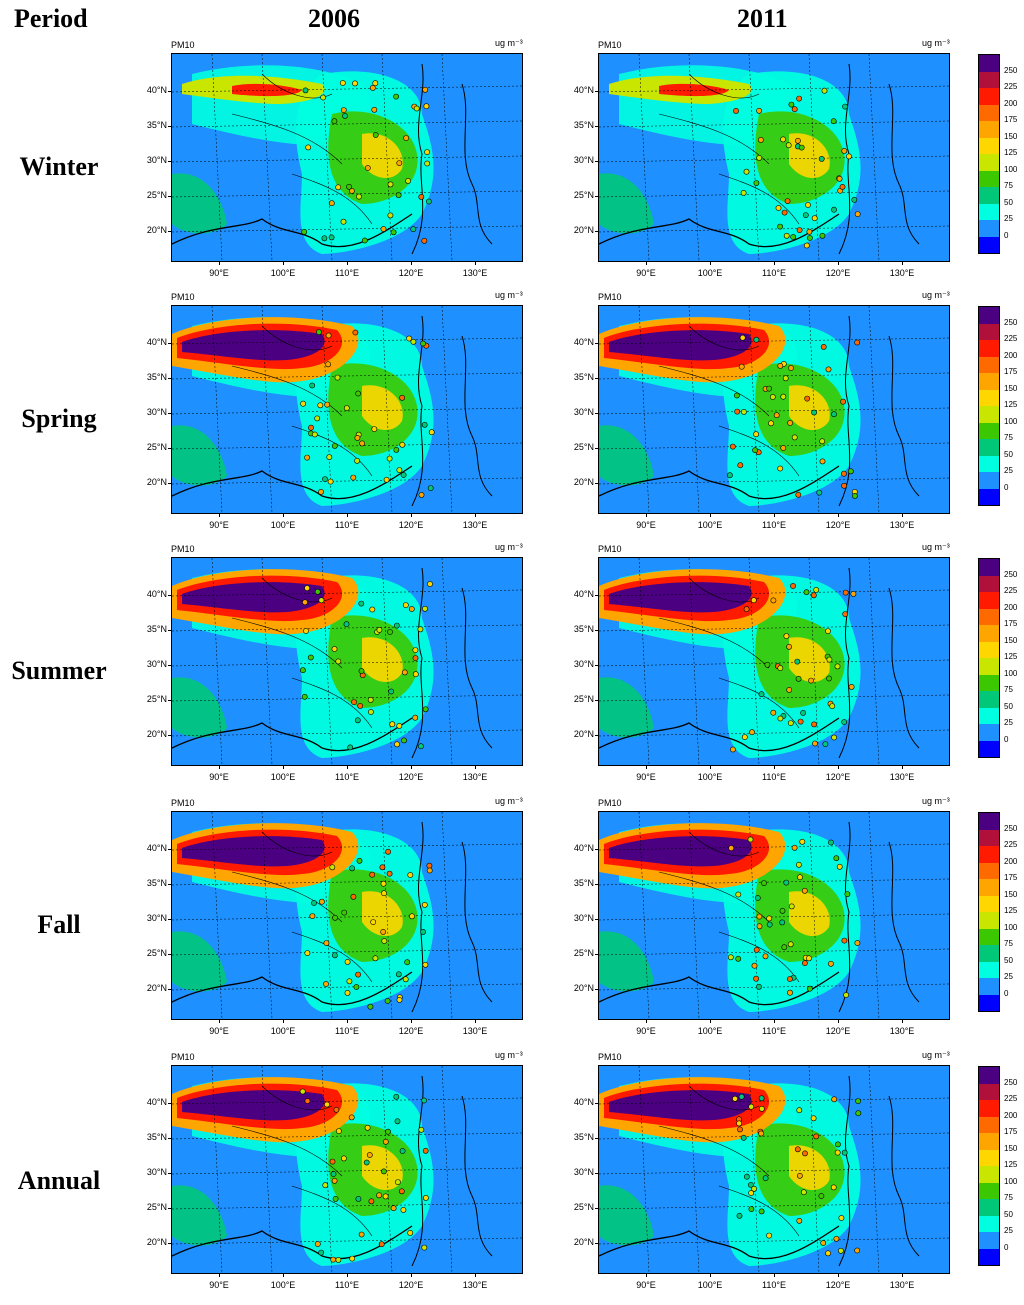 This screenshot has width=1024, height=1305. I want to click on lat-label: 40°N, so click(583, 1102).